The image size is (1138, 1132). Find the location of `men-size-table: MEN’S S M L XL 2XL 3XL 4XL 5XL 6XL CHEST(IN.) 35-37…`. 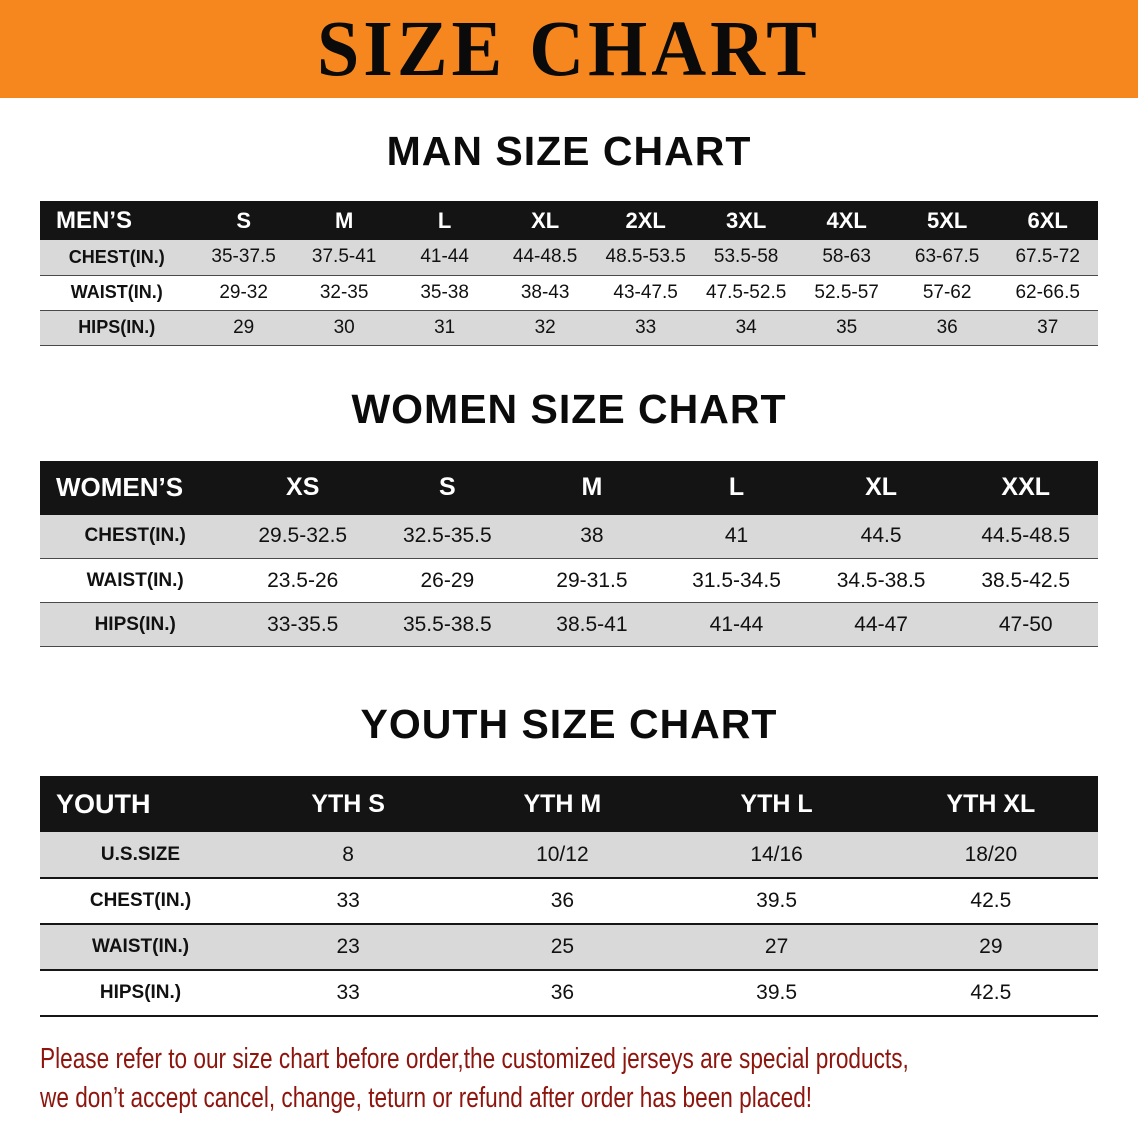

men-size-table: MEN’S S M L XL 2XL 3XL 4XL 5XL 6XL CHEST(IN.) 35-37… is located at coordinates (569, 273).